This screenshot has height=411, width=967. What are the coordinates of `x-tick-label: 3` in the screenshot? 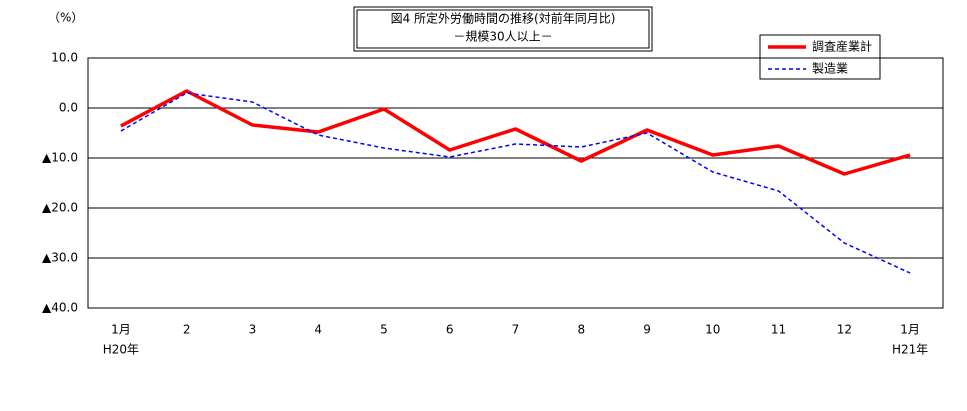 It's located at (253, 330).